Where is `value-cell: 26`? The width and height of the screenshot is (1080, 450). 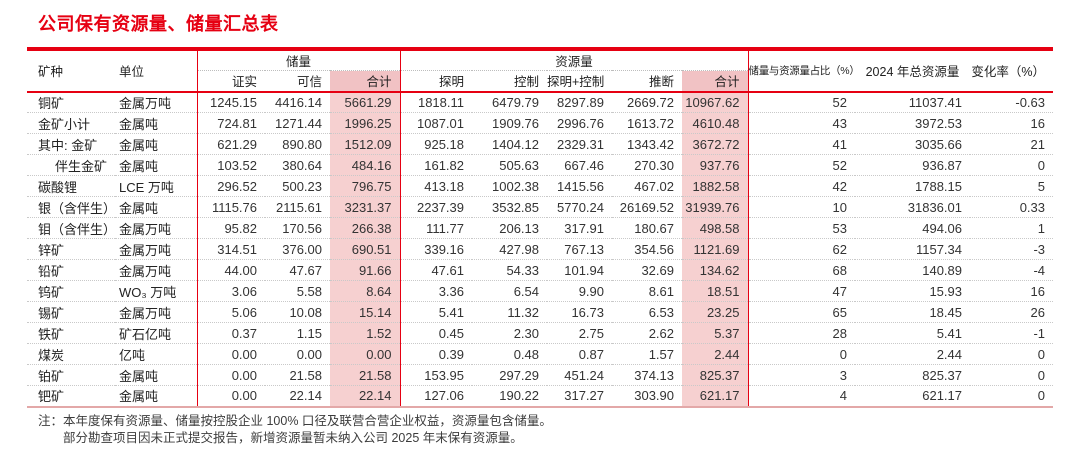 value-cell: 26 is located at coordinates (1011, 312).